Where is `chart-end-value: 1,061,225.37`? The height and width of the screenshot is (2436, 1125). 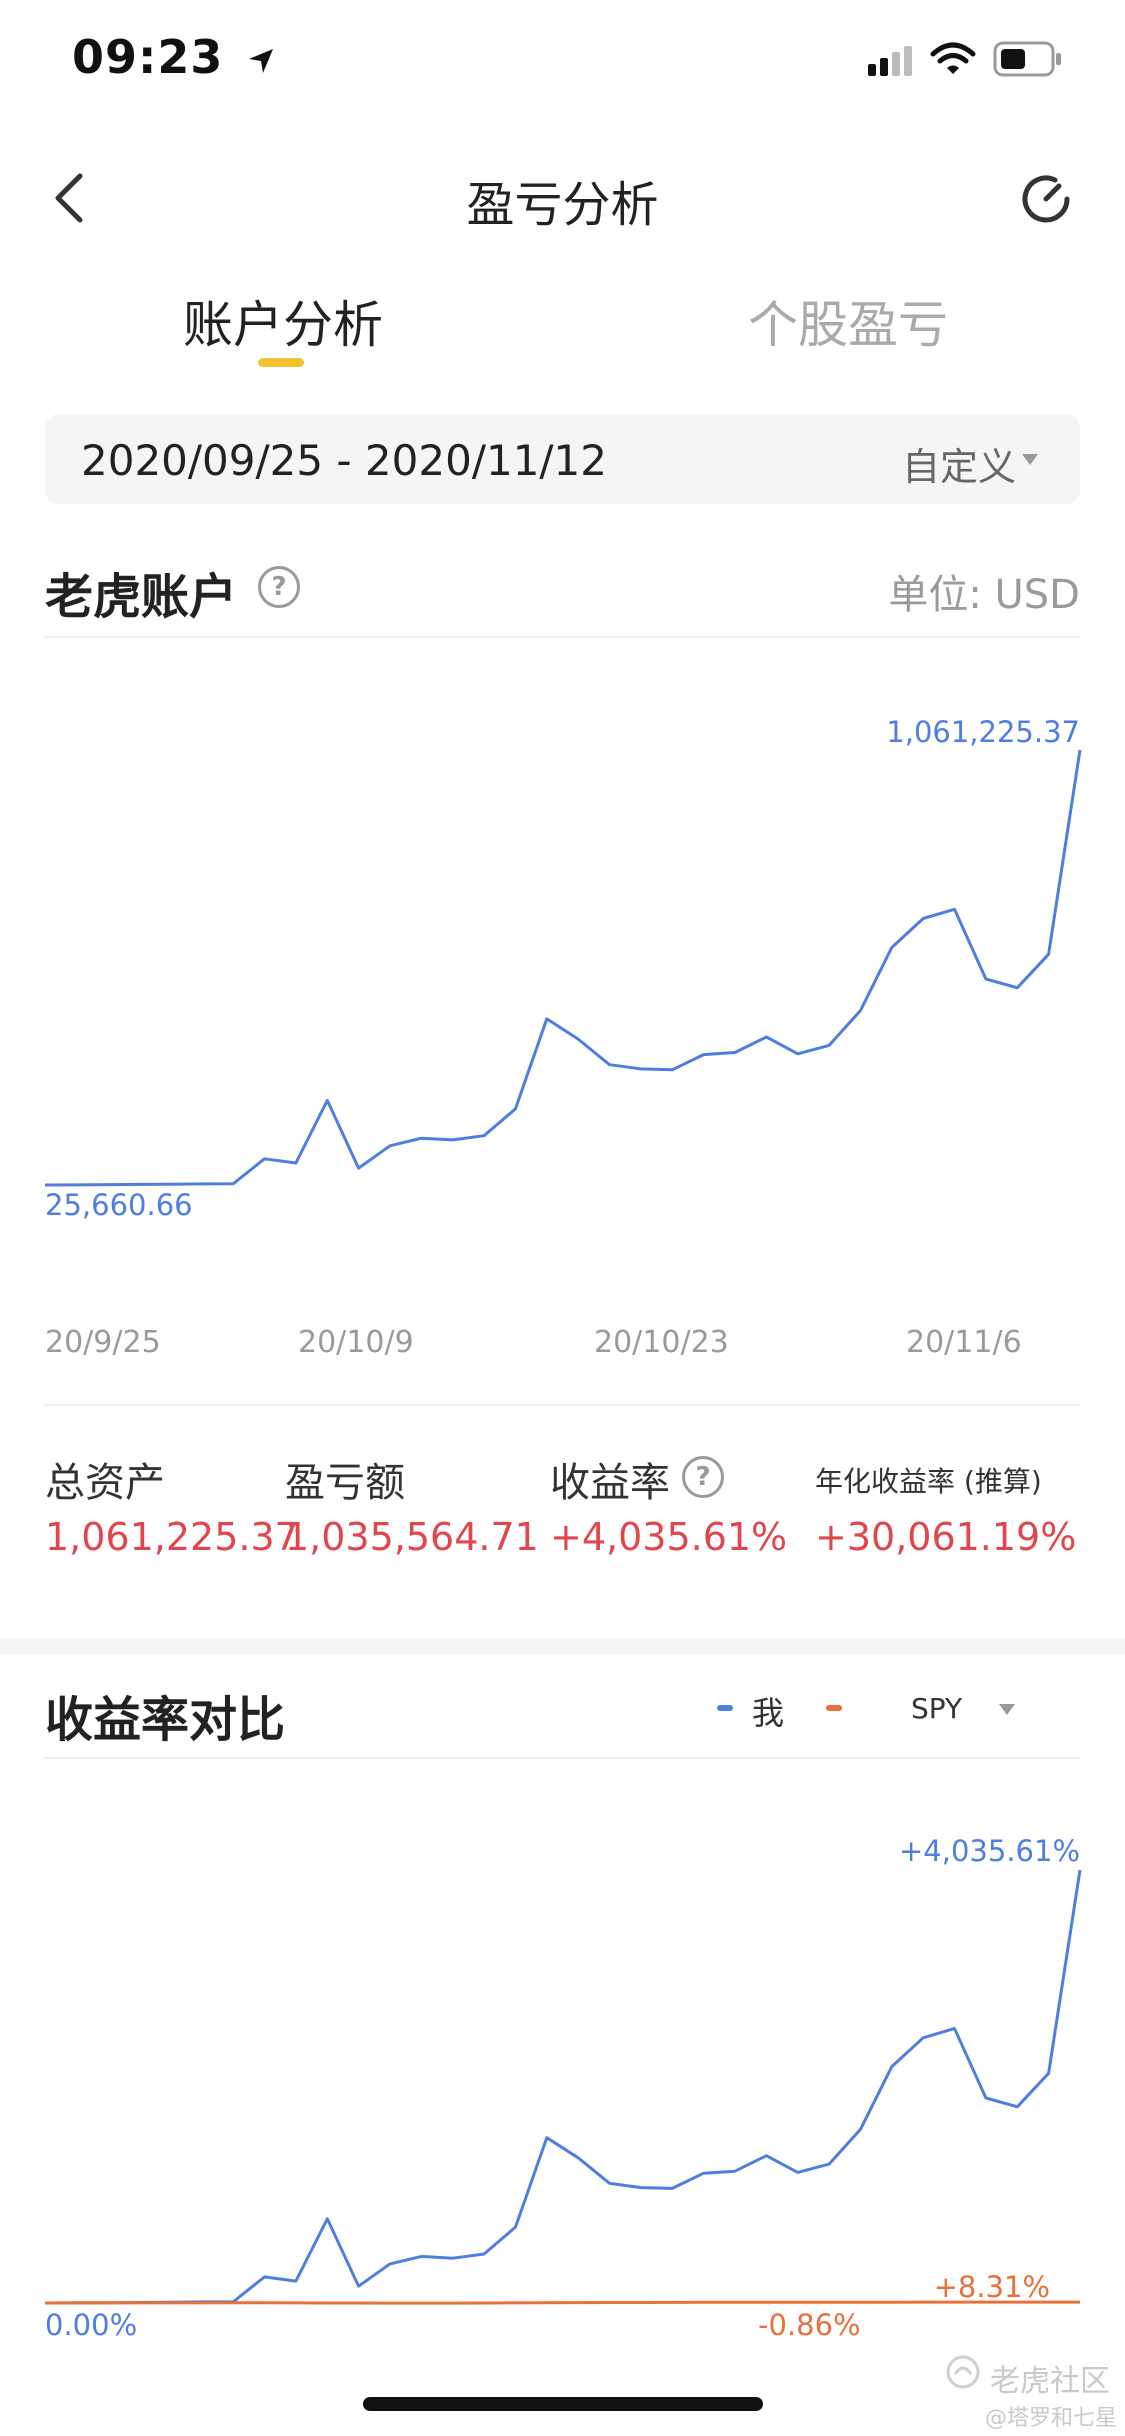 chart-end-value: 1,061,225.37 is located at coordinates (983, 732).